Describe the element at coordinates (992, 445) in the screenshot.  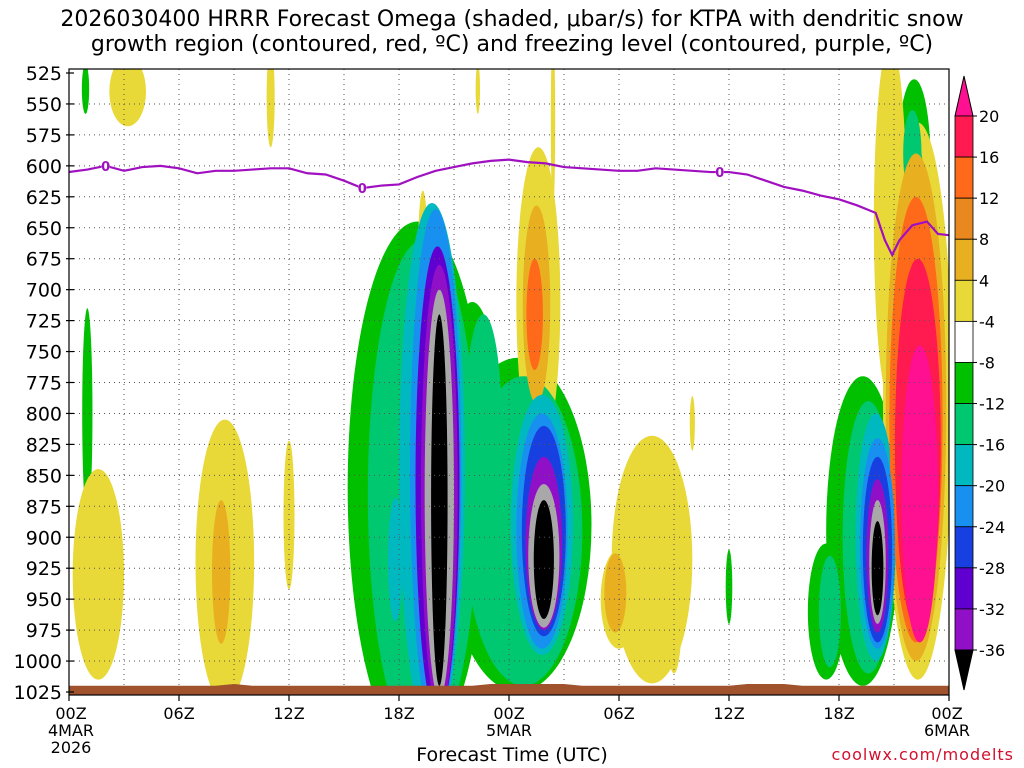
I see `colorbar-label: -16` at that location.